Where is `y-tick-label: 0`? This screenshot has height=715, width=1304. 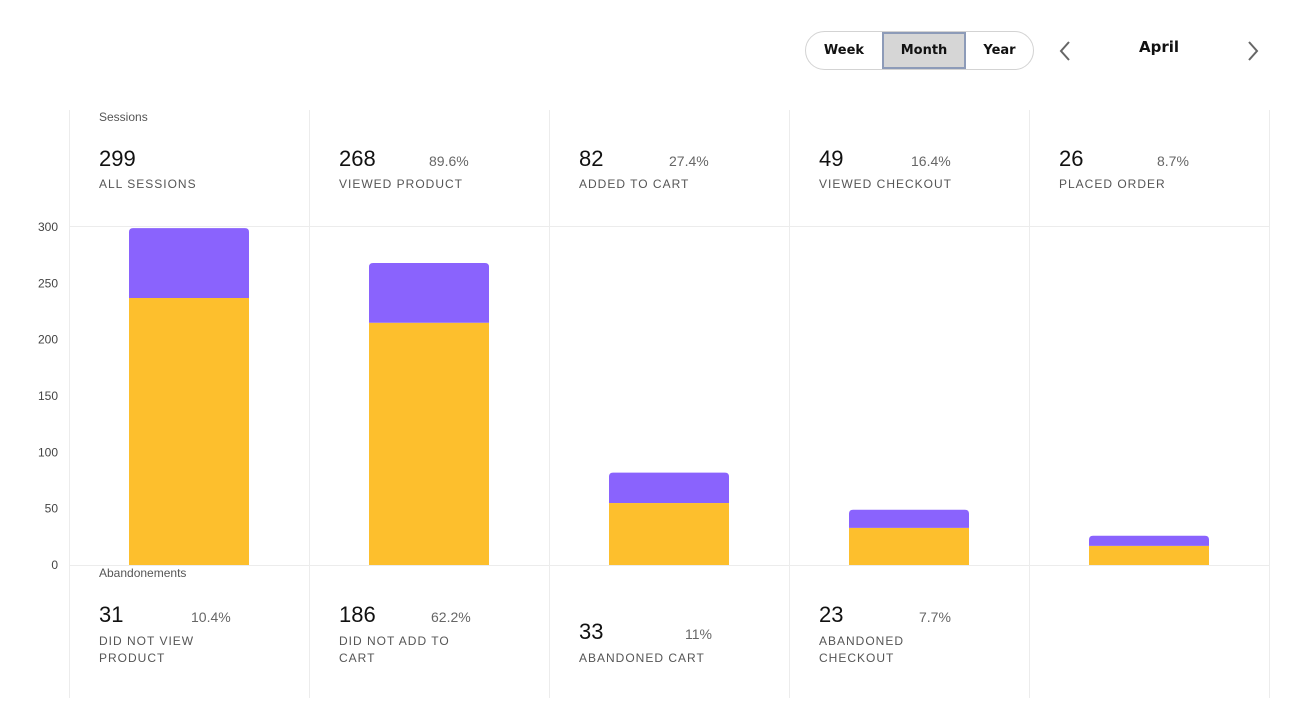 y-tick-label: 0 is located at coordinates (54, 565).